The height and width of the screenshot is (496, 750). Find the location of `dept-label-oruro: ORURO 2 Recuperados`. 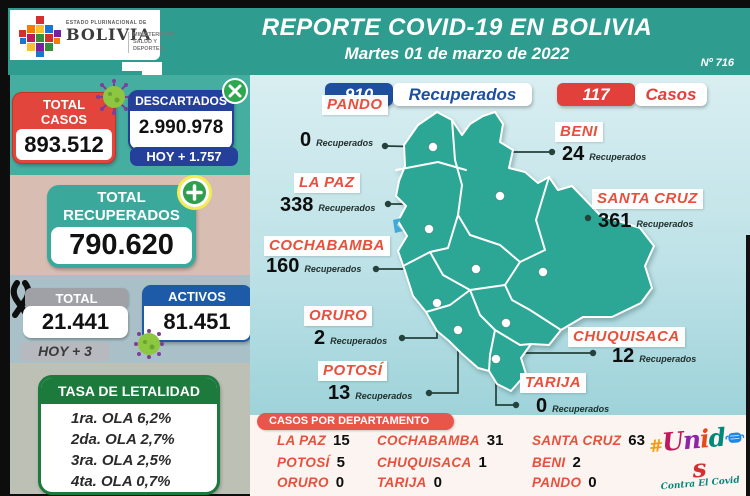

dept-label-oruro: ORURO 2 Recuperados is located at coordinates (345, 327).